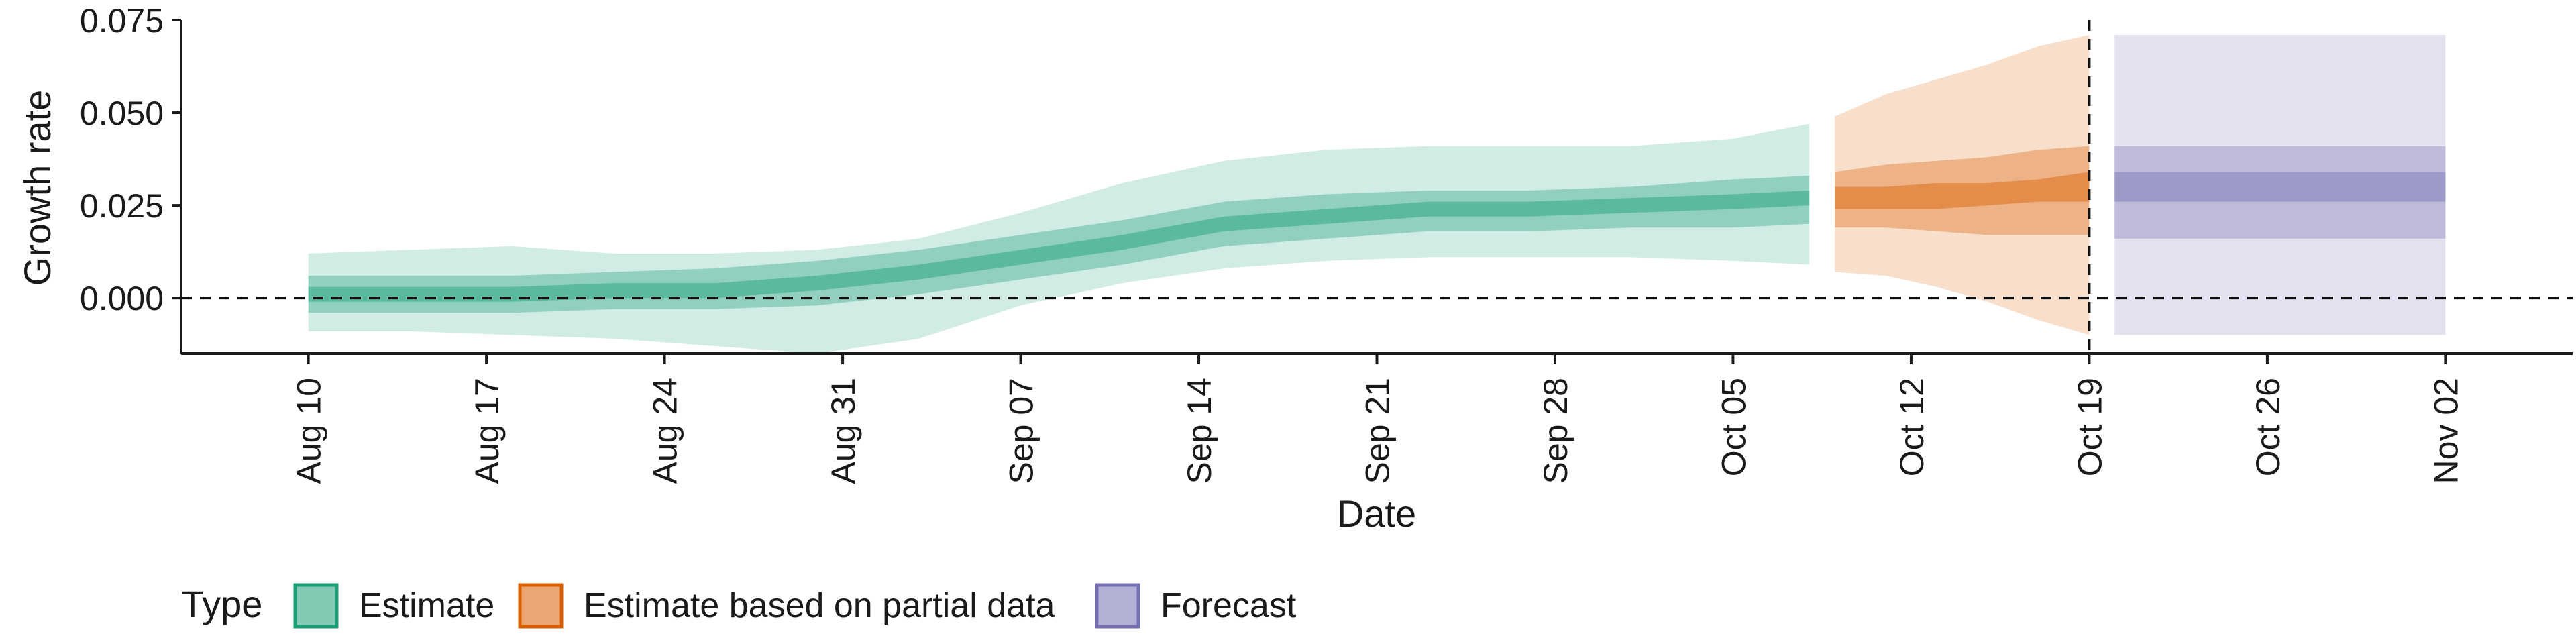  Describe the element at coordinates (1199, 431) in the screenshot. I see `x-tick-label: Sep 14` at that location.